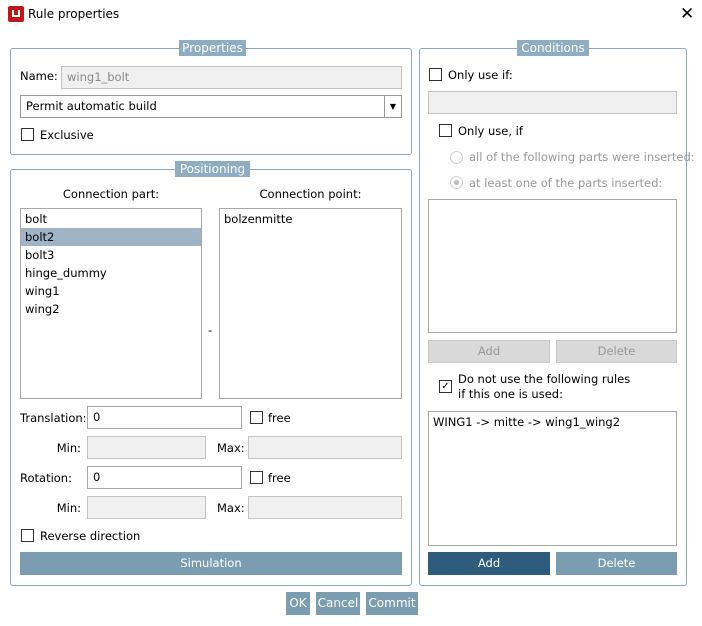 Image resolution: width=702 pixels, height=626 pixels. Describe the element at coordinates (164, 417) in the screenshot. I see `translation-input: 0` at that location.